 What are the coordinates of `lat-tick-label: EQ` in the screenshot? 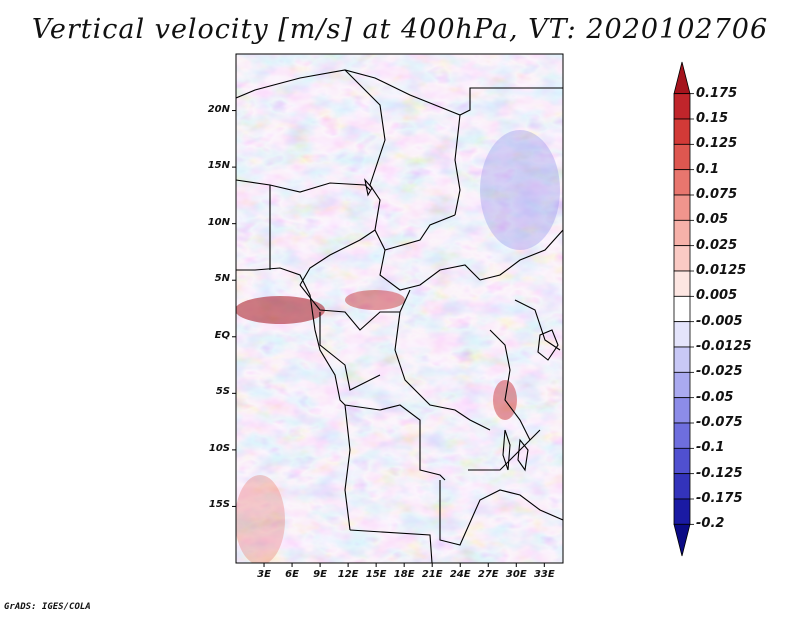 It's located at (222, 335).